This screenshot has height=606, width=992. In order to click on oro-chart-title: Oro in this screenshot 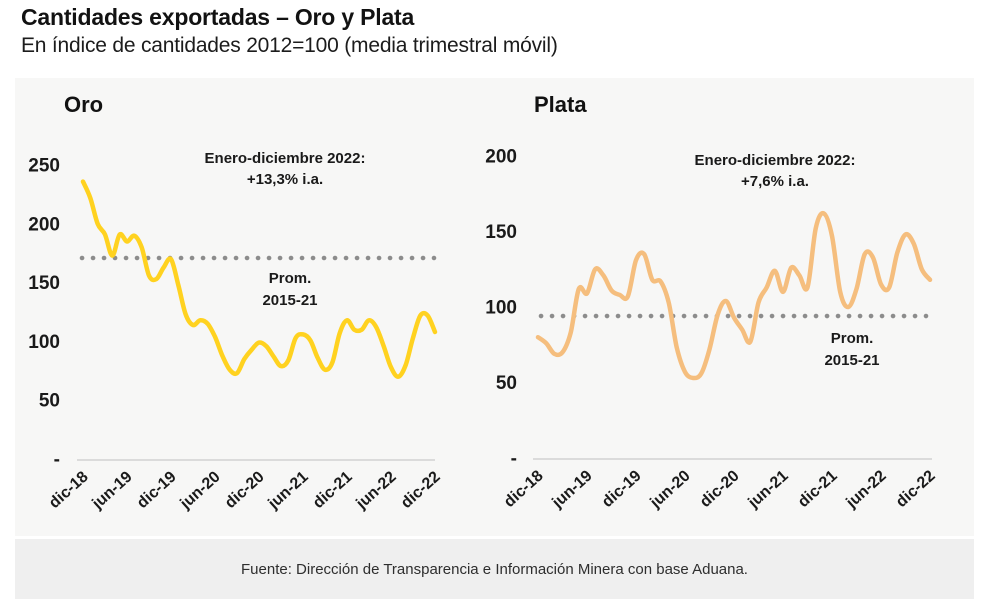, I will do `click(84, 104)`.